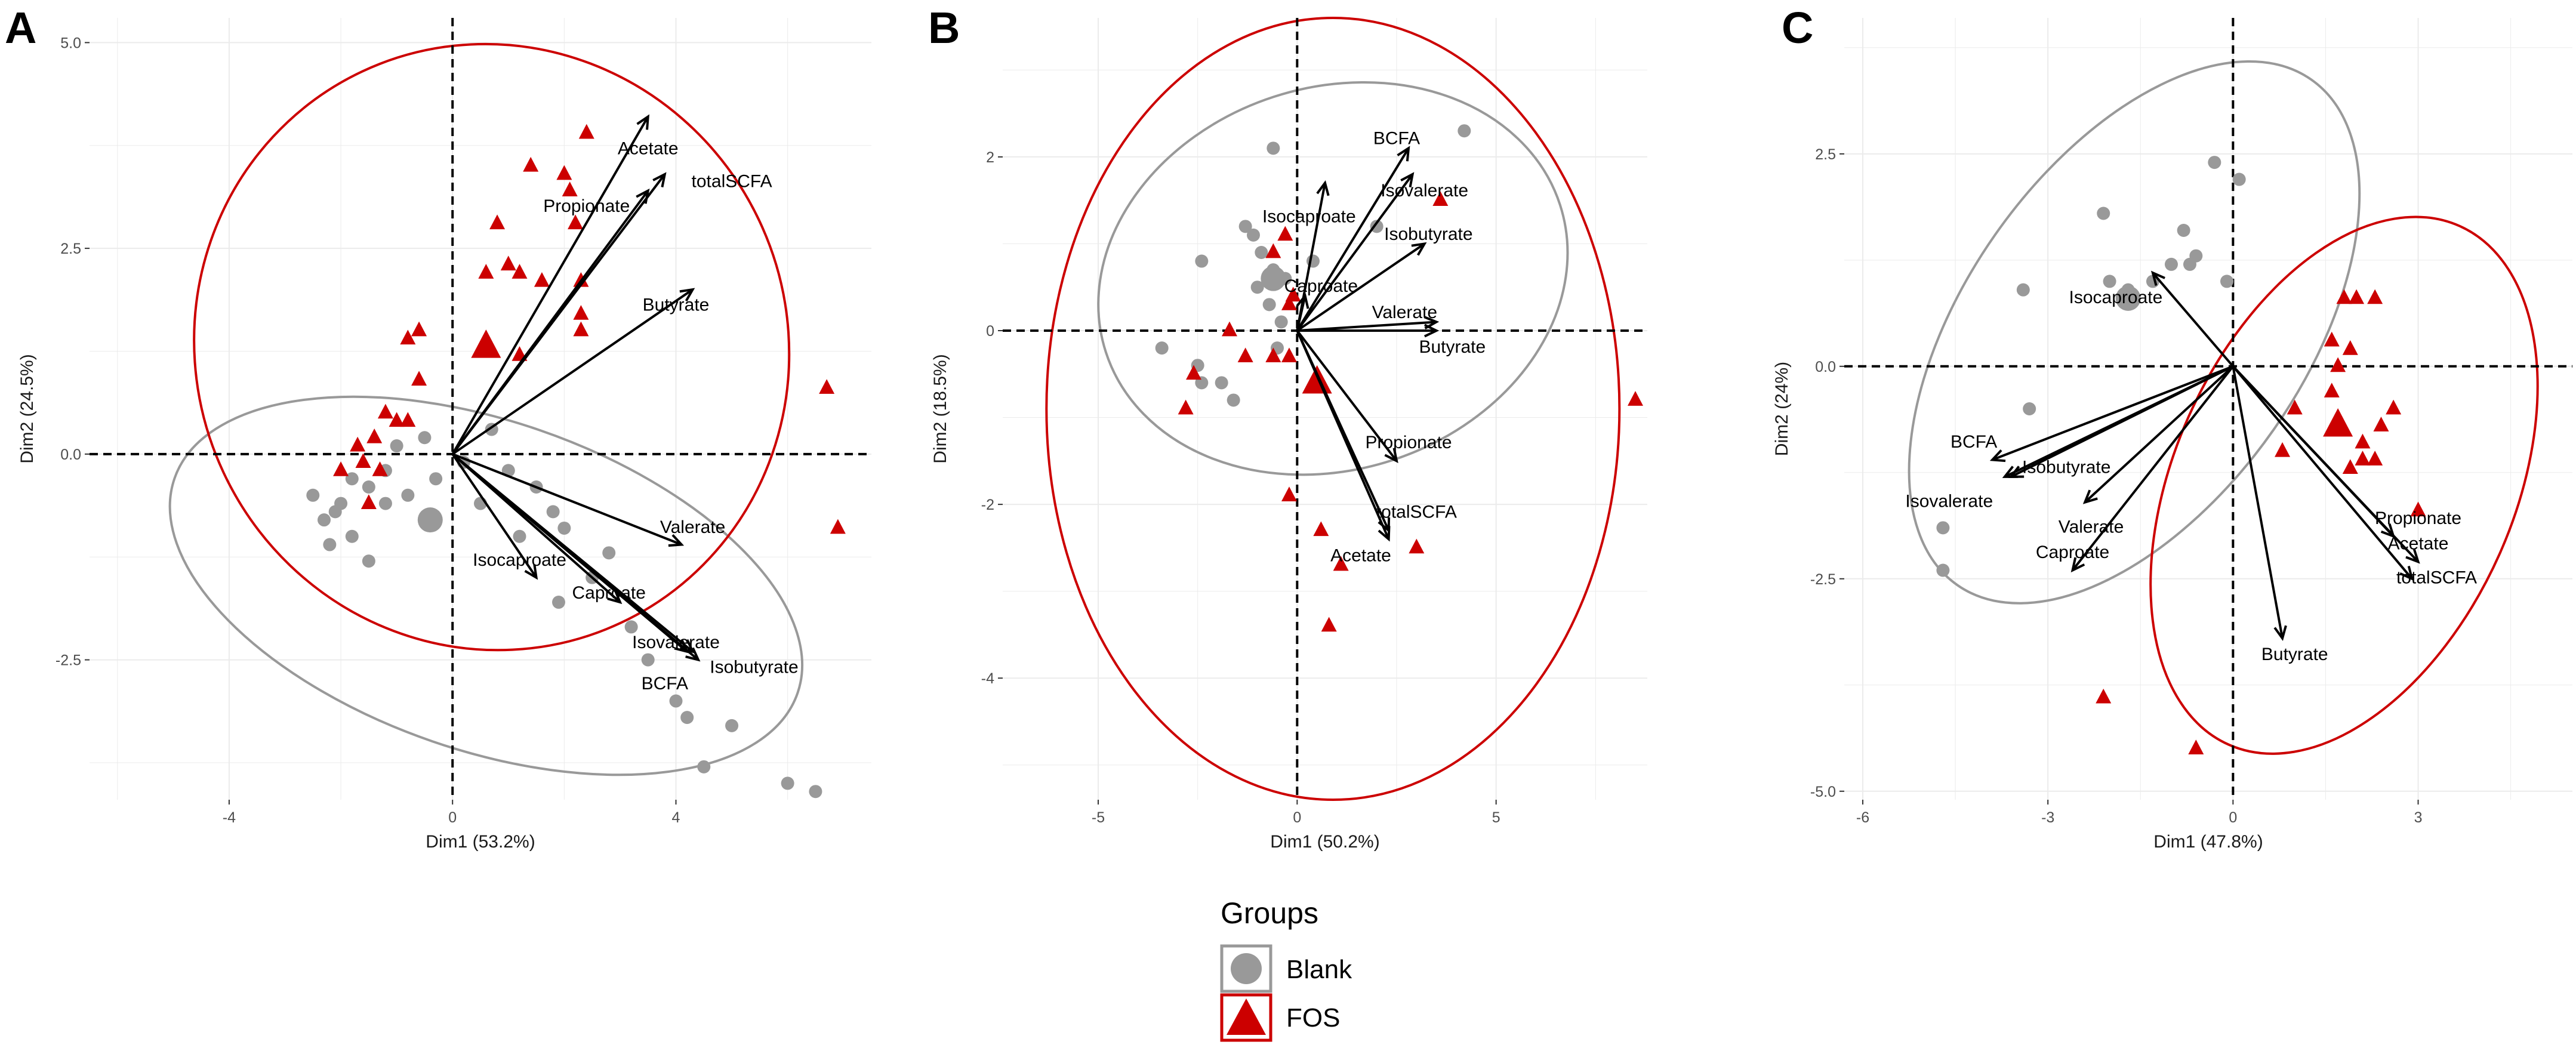  I want to click on panel-b-vector-label-butyrate: Butyrate, so click(1452, 347).